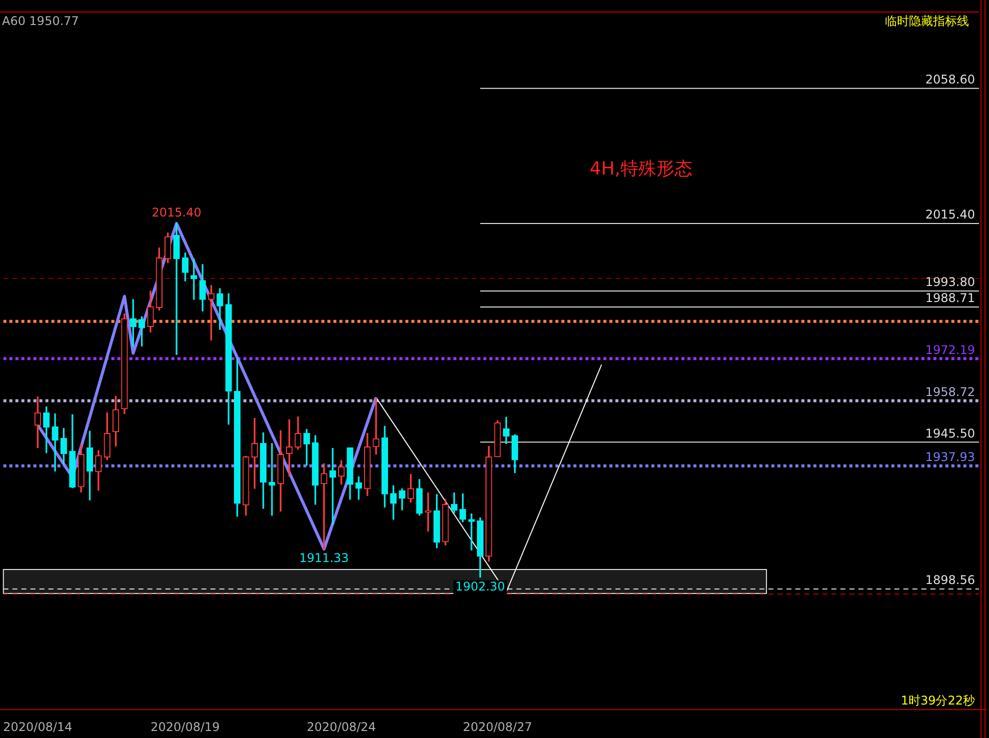 This screenshot has width=989, height=738. I want to click on ref-line-label: 1988.71, so click(950, 298).